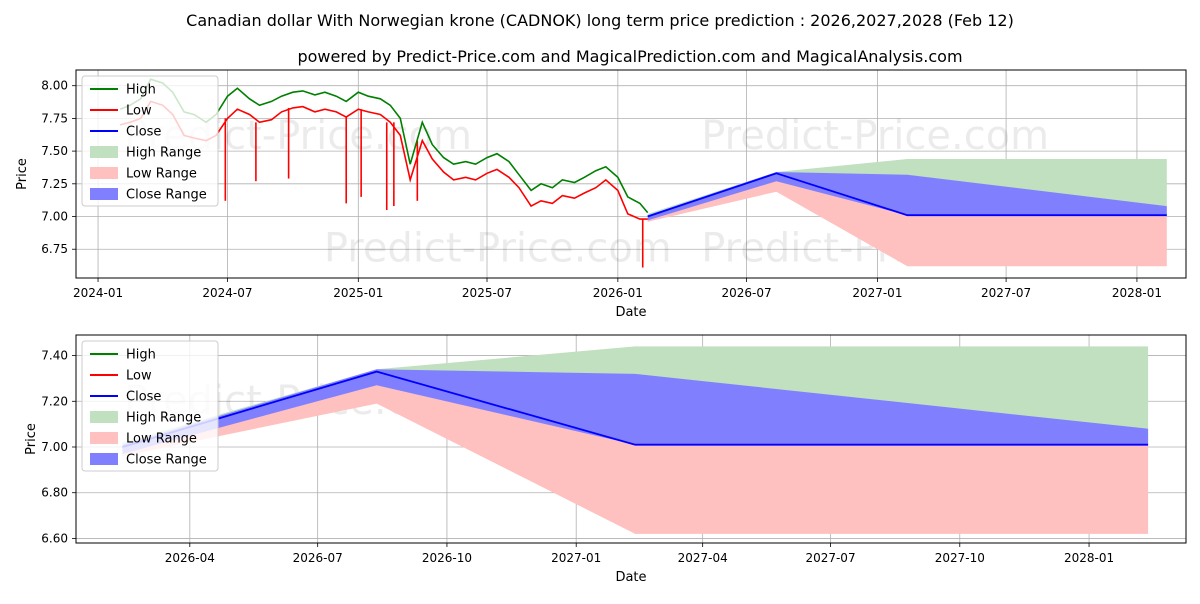 The height and width of the screenshot is (604, 1200). What do you see at coordinates (54, 184) in the screenshot?
I see `y-tick-label: 7.25` at bounding box center [54, 184].